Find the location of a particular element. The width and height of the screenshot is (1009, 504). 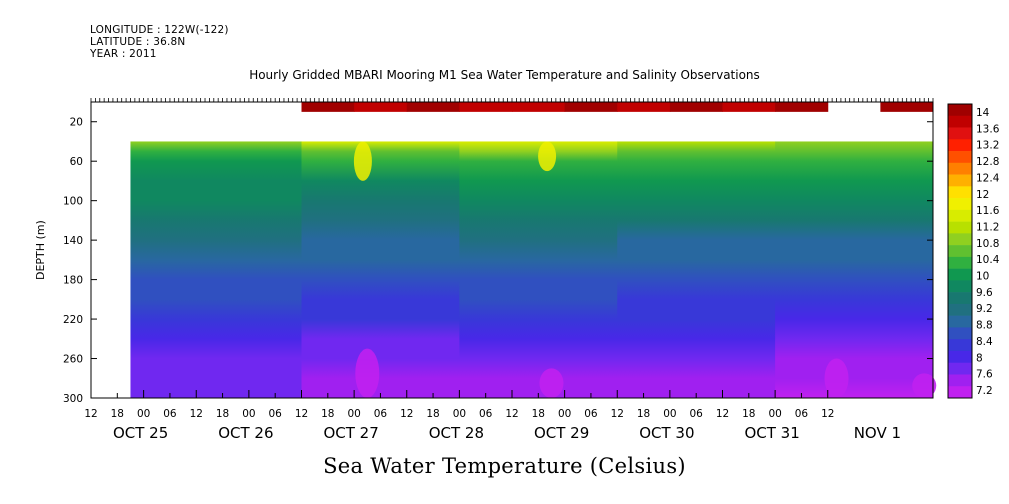

latitude-label: LATITUDE : 36.8N is located at coordinates (138, 42).